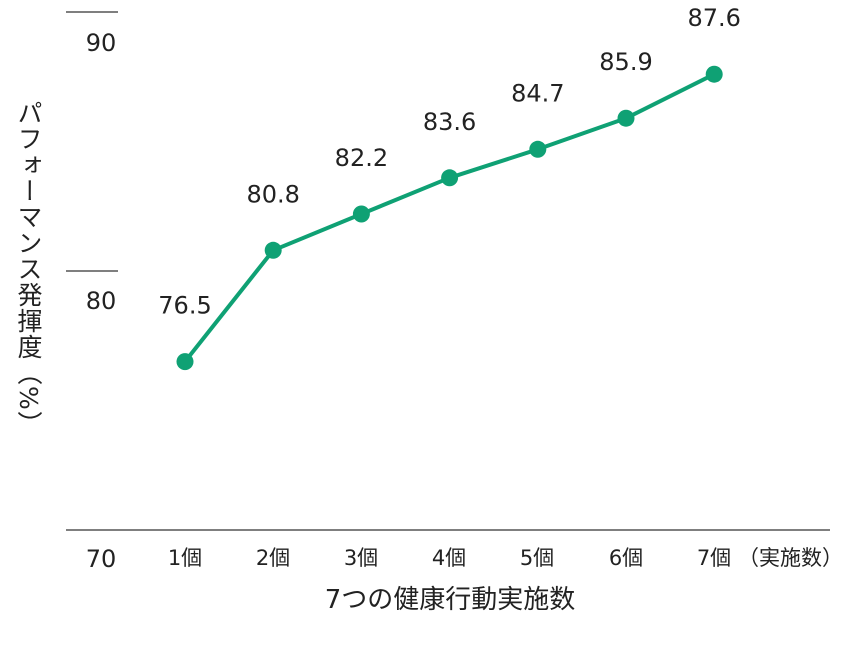 The height and width of the screenshot is (660, 841). What do you see at coordinates (789, 558) in the screenshot?
I see `x-unit-note: （実施数）` at bounding box center [789, 558].